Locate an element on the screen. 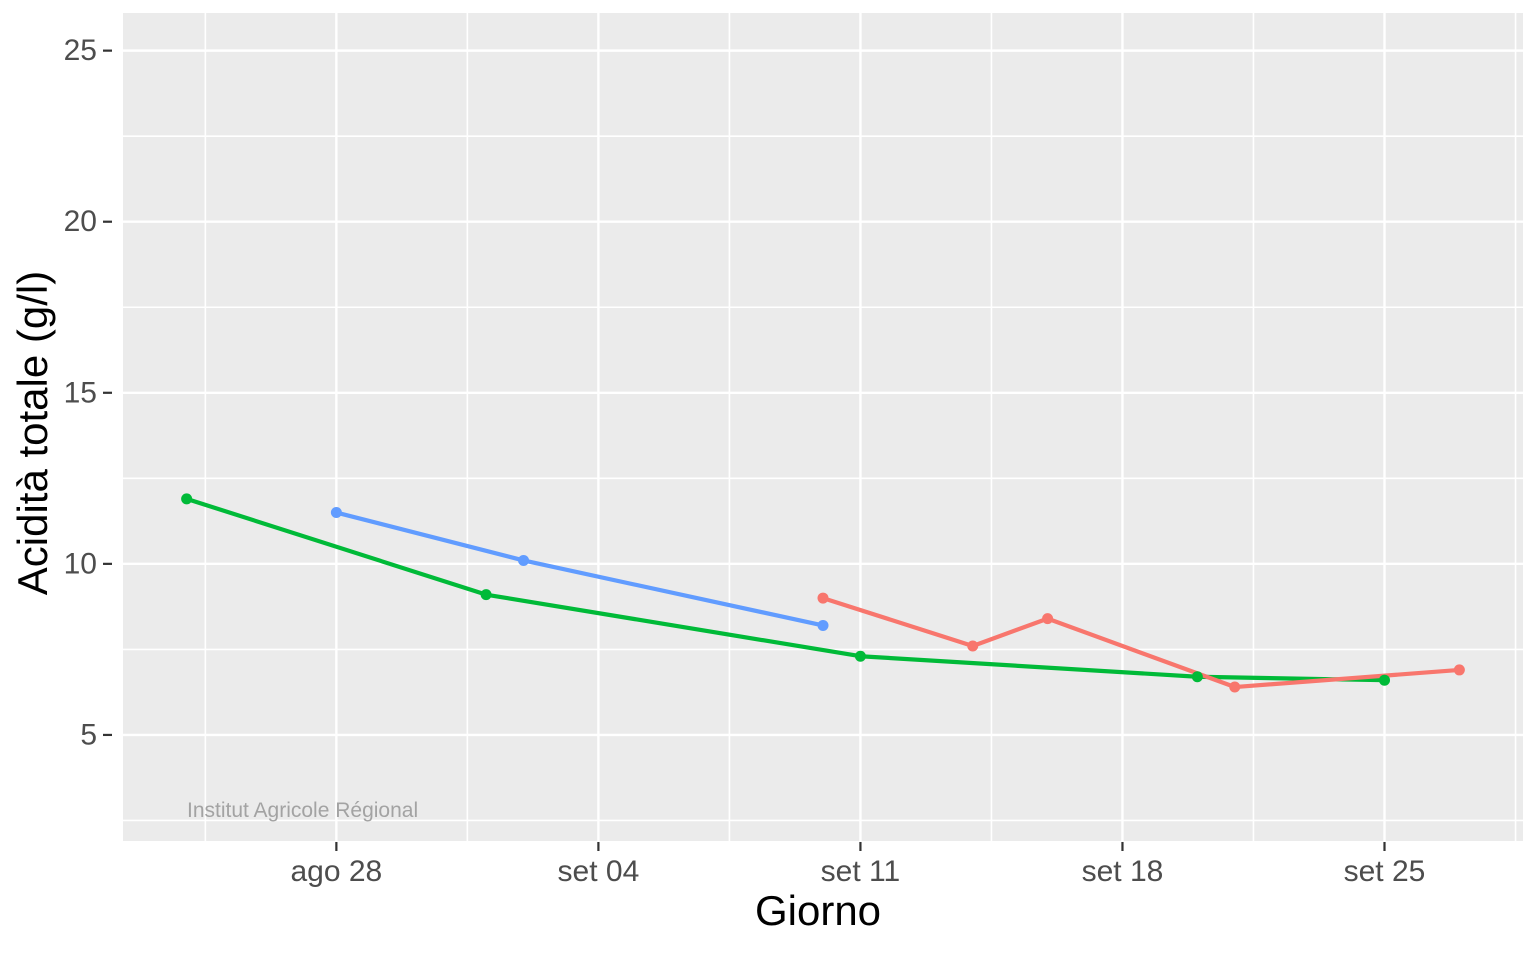  y-tick-label: 20 is located at coordinates (80, 221).